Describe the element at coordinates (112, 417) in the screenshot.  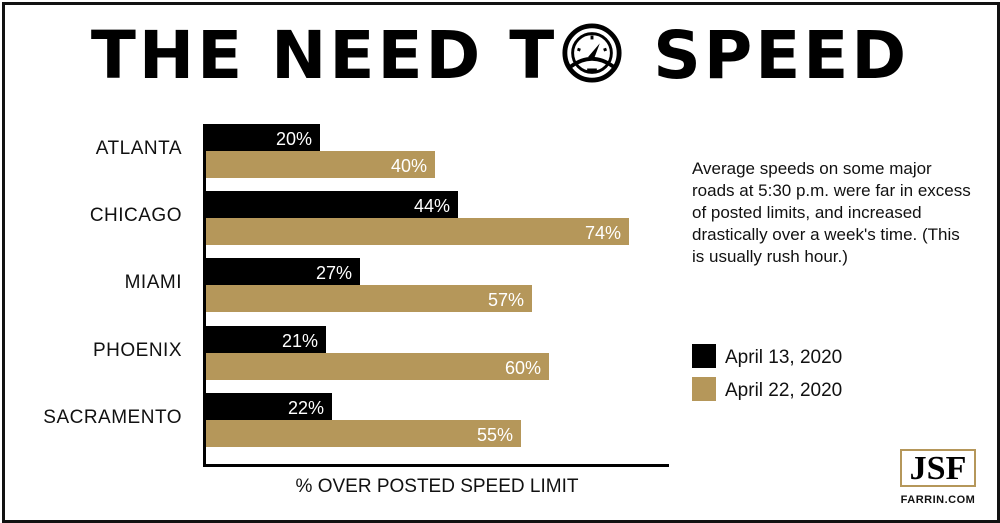
I see `category-label: SACRAMENTO` at that location.